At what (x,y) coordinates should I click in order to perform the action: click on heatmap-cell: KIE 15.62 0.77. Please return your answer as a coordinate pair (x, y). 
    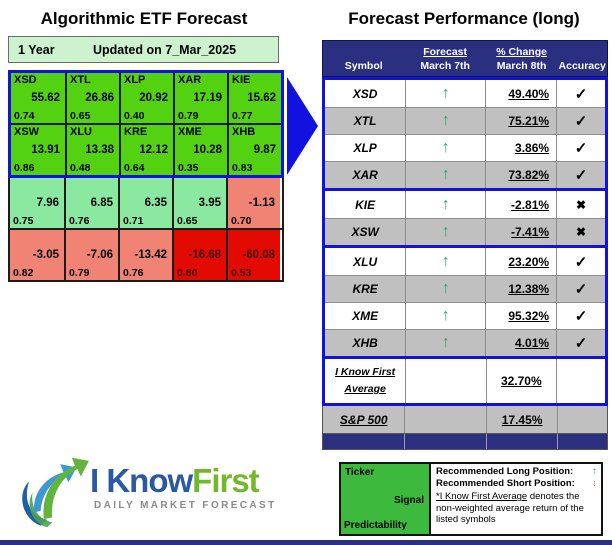
    Looking at the image, I should click on (254, 98).